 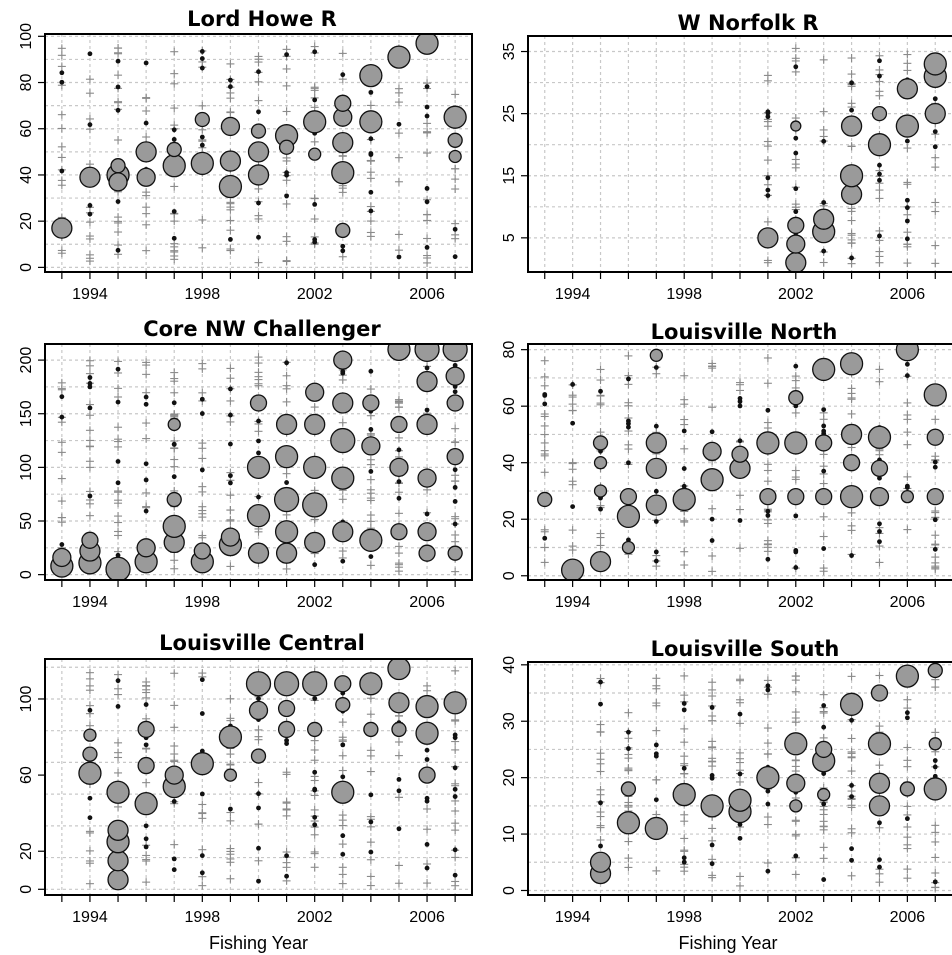 What do you see at coordinates (908, 917) in the screenshot?
I see `x-tick-label: 2006` at bounding box center [908, 917].